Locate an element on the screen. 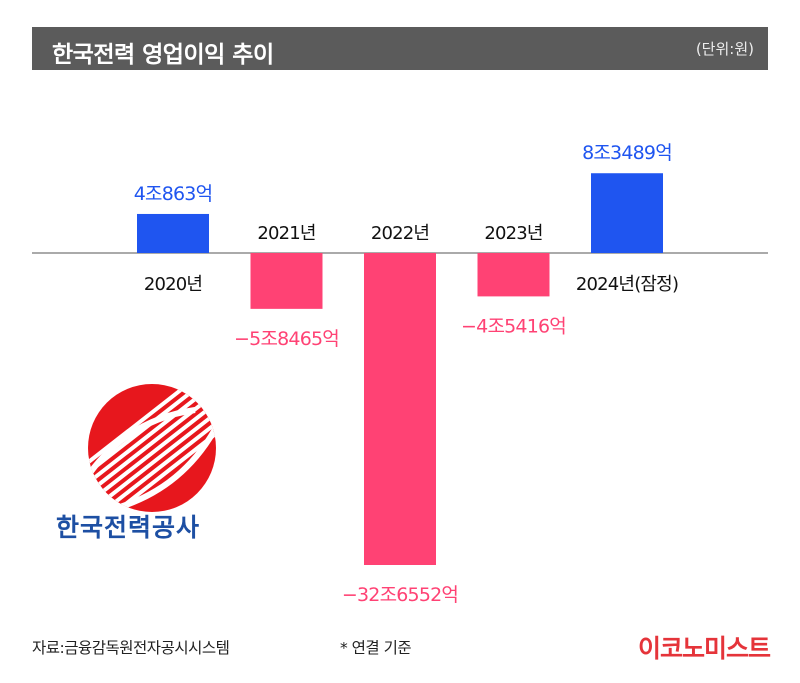  category-label-3: 2023년 is located at coordinates (513, 233).